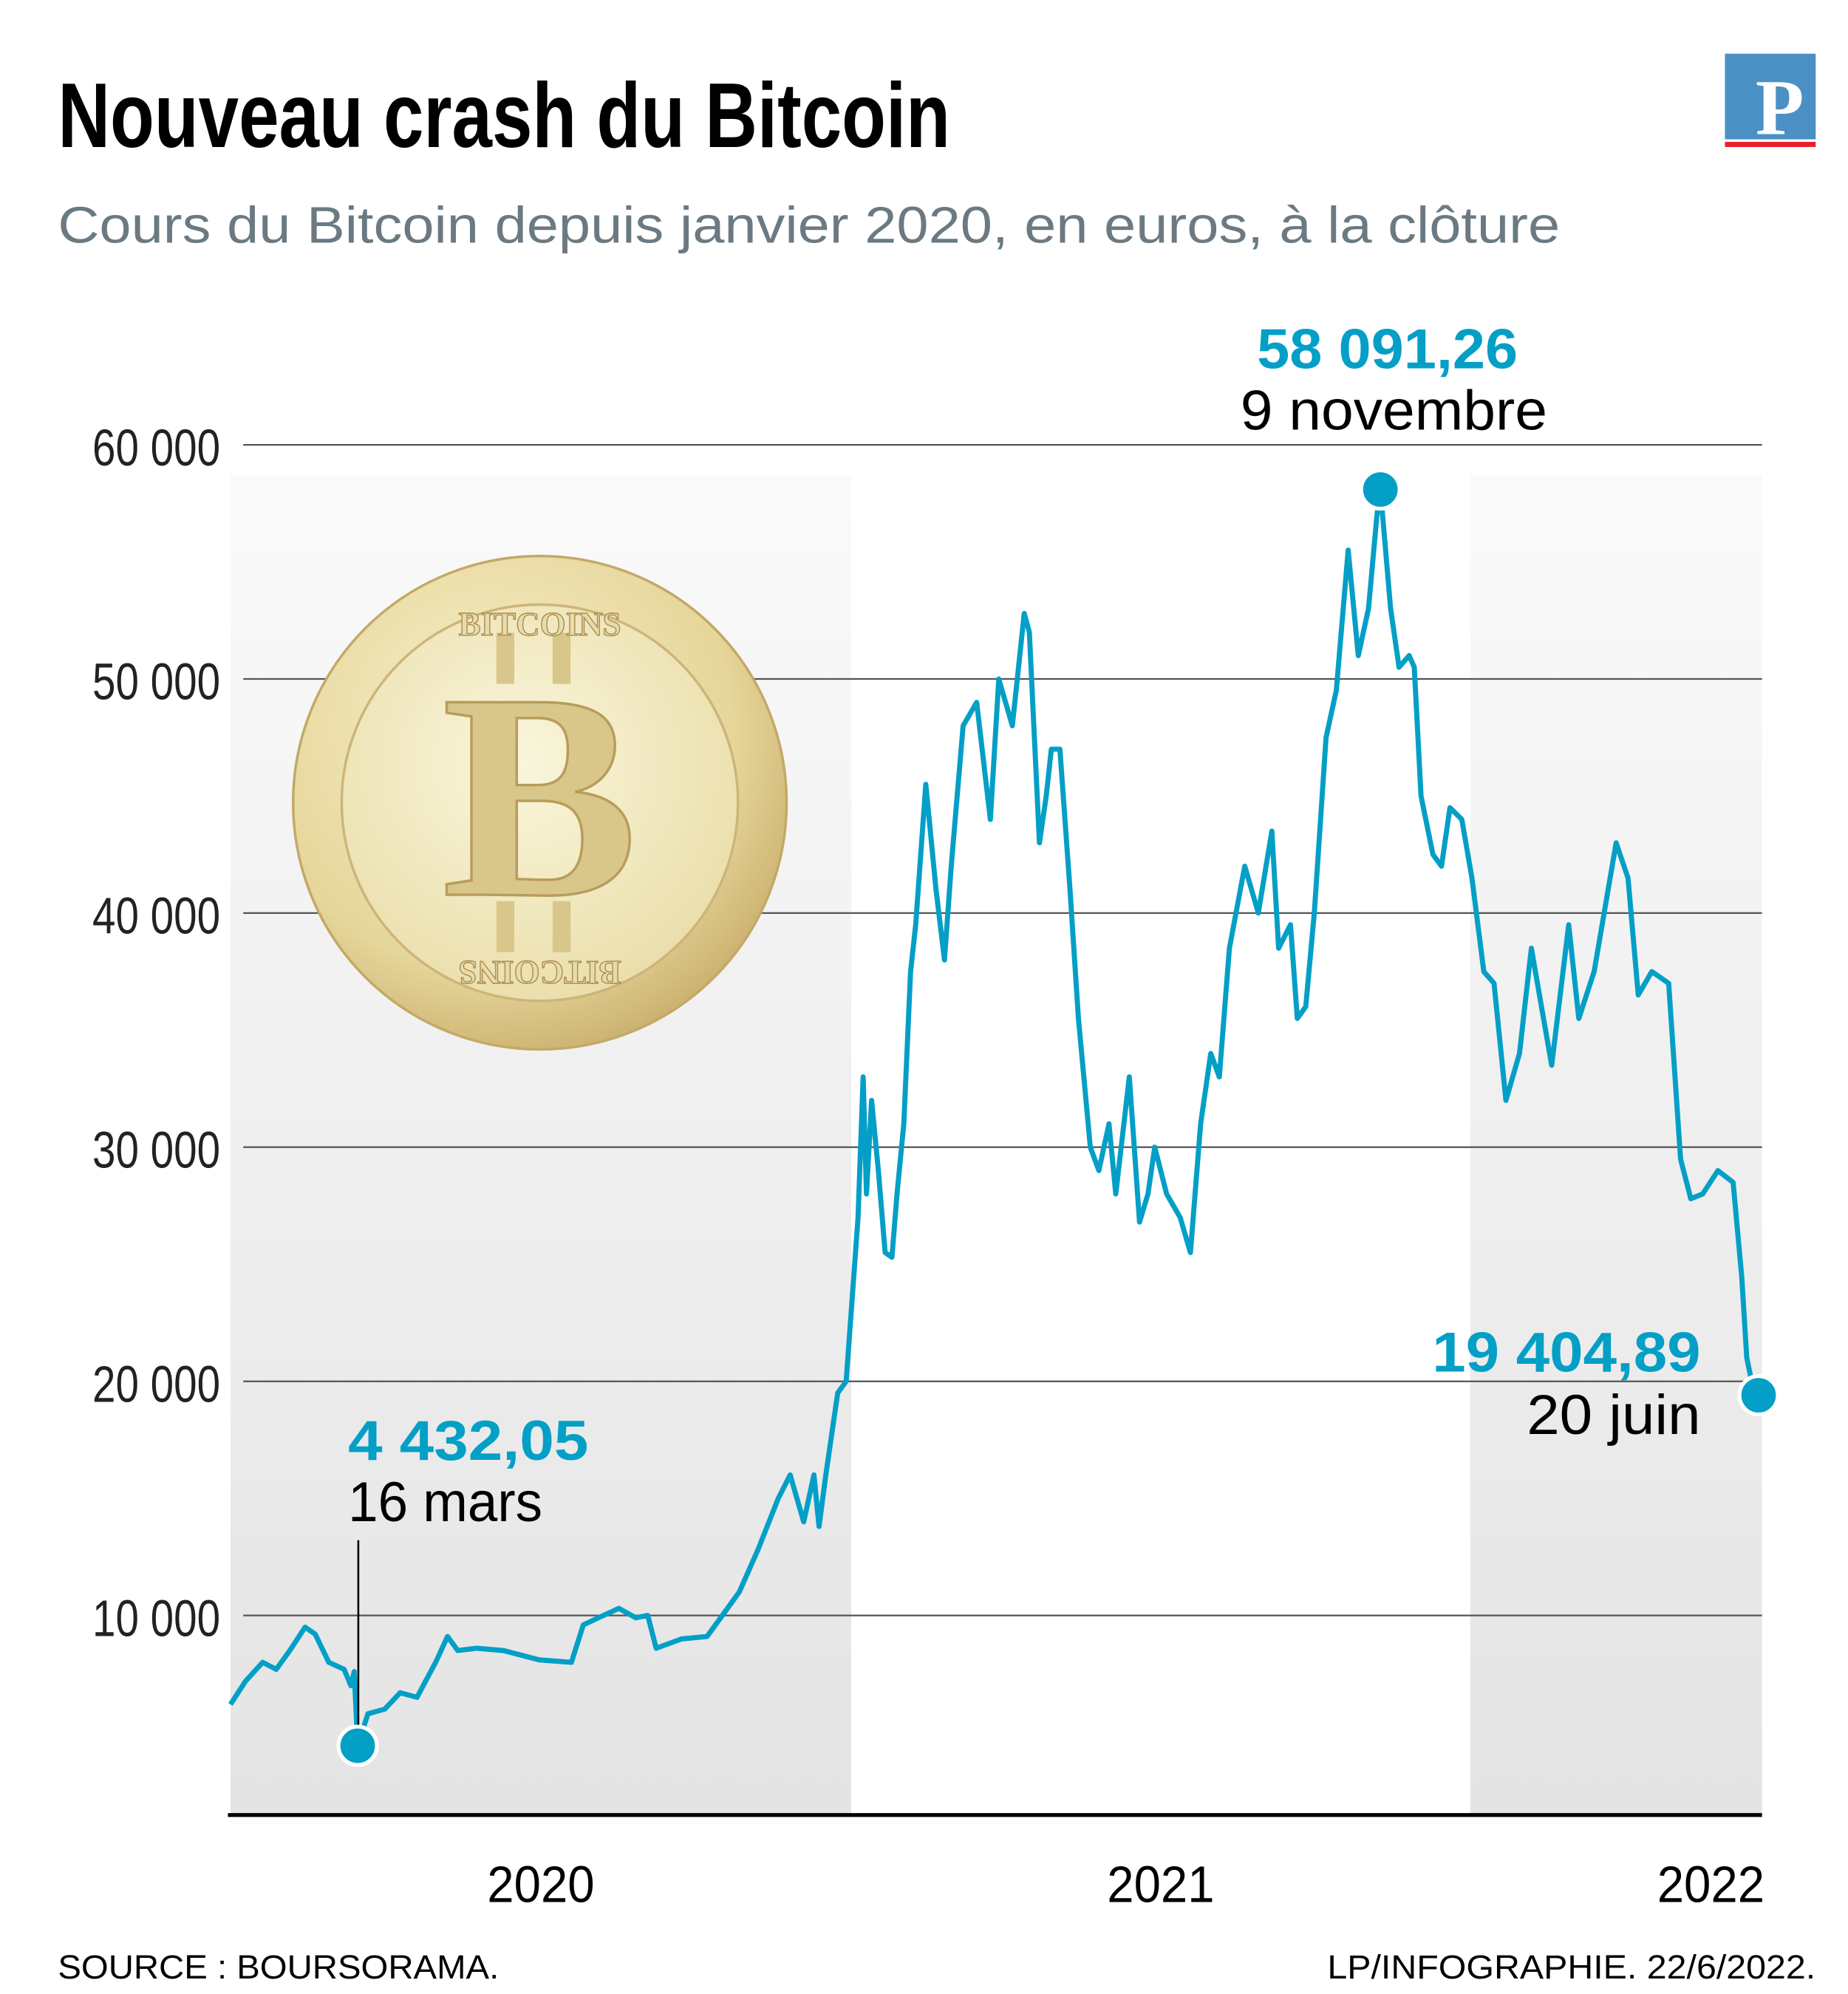  I want to click on band-2022, so click(1616, 1145).